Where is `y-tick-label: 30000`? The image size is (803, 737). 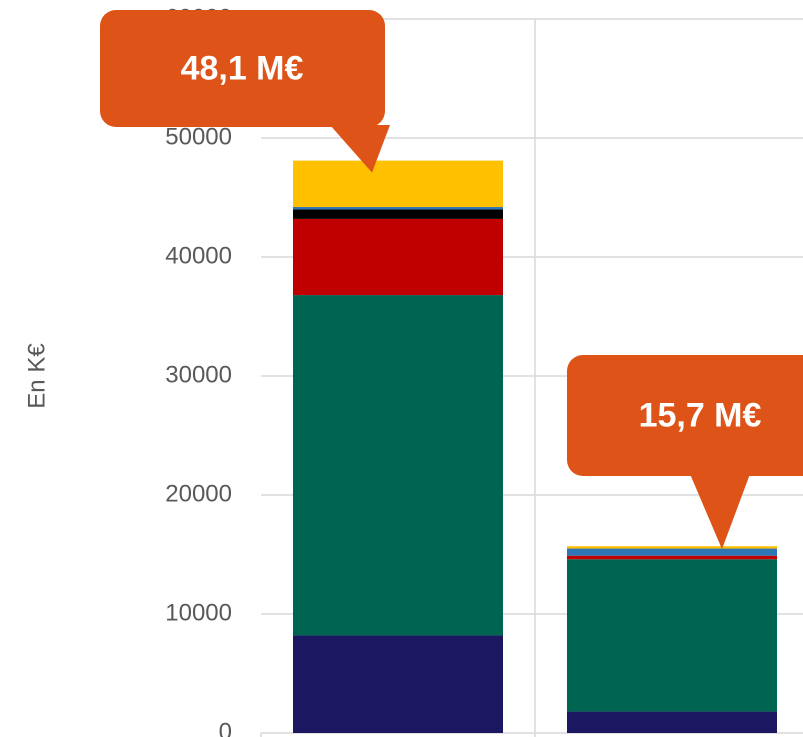
y-tick-label: 30000 is located at coordinates (198, 374).